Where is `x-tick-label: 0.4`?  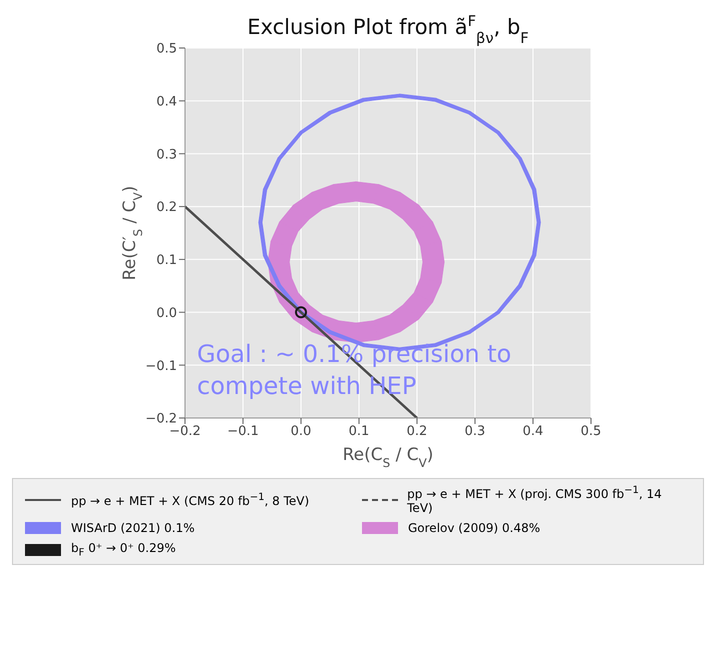
x-tick-label: 0.4 is located at coordinates (533, 432).